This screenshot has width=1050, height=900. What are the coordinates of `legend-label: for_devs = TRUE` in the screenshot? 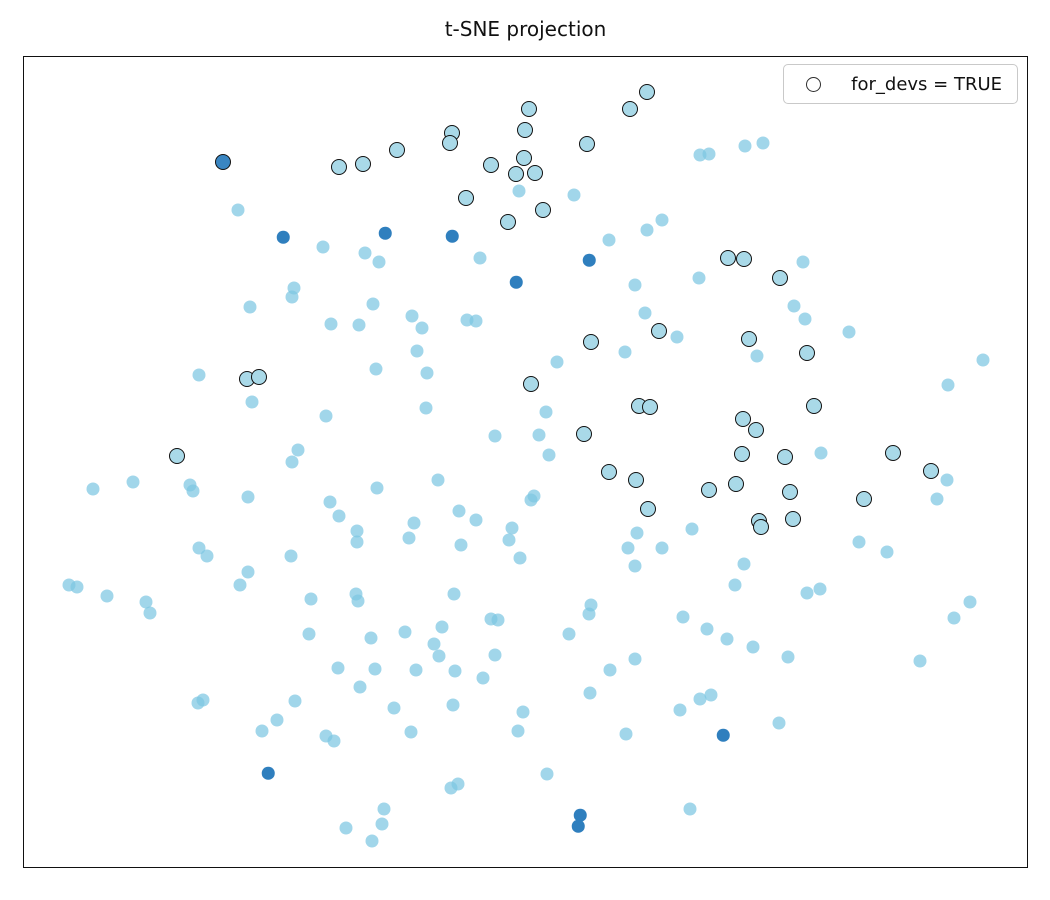 It's located at (926, 84).